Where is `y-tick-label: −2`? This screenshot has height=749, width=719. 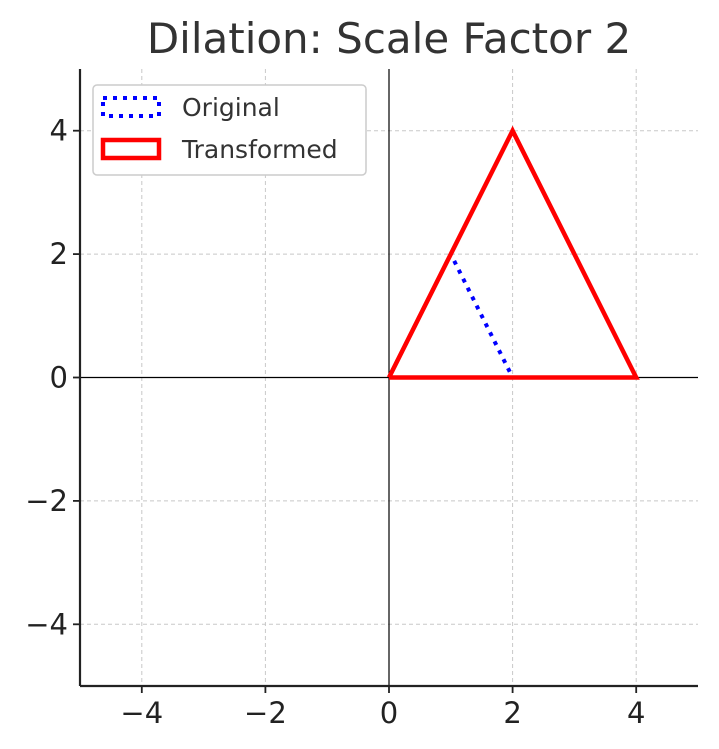 y-tick-label: −2 is located at coordinates (46, 501).